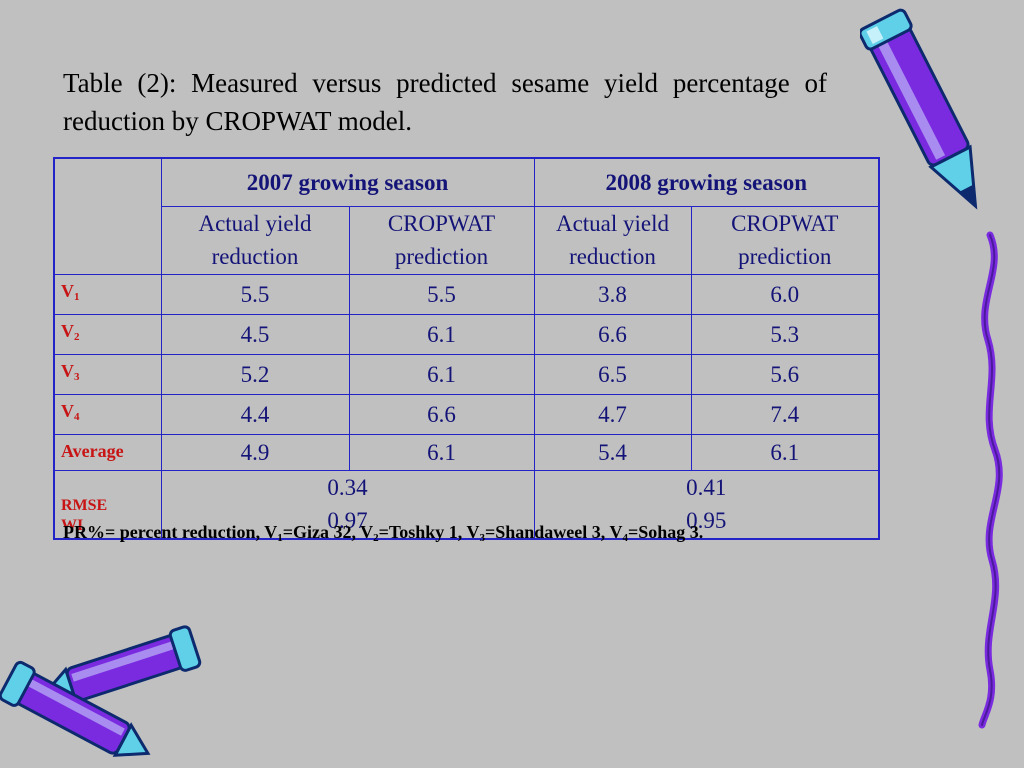 This screenshot has width=1024, height=768. I want to click on table-row: V3 5.2 6.1 6.5 5.6, so click(466, 374).